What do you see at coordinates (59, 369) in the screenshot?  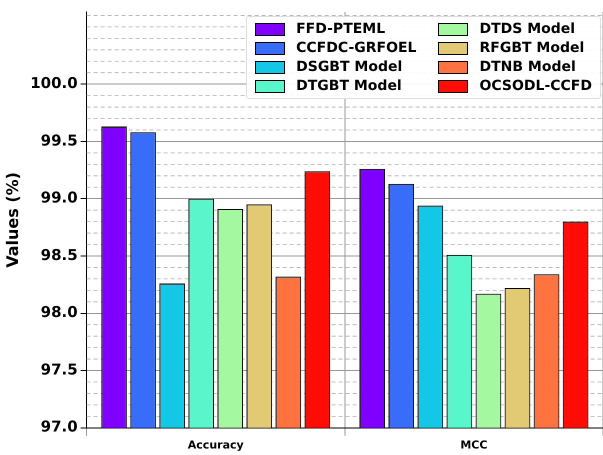 I see `y-tick-label: 97.5` at bounding box center [59, 369].